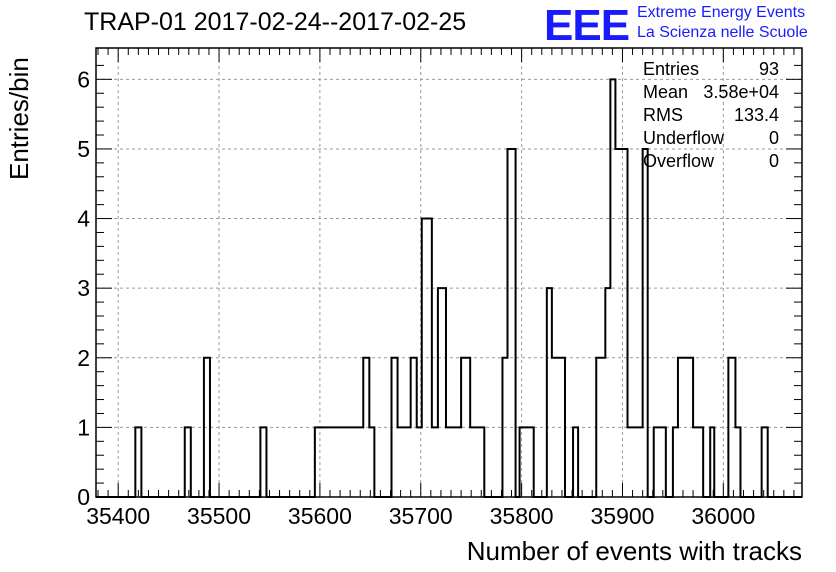 Image resolution: width=836 pixels, height=572 pixels. I want to click on logo-line-2: La Scienza nelle Scuole, so click(722, 32).